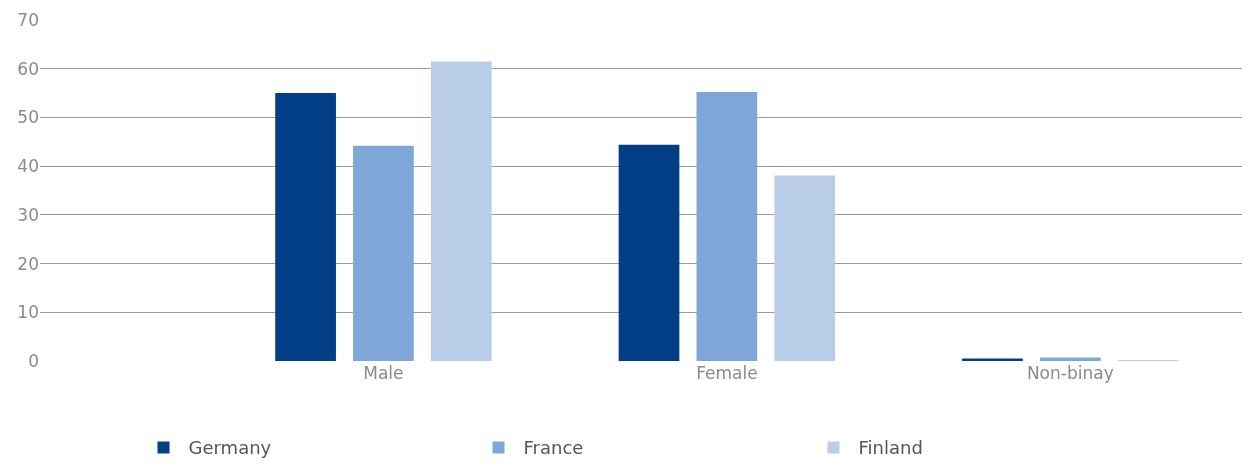  I want to click on legend-label: Germany, so click(230, 448).